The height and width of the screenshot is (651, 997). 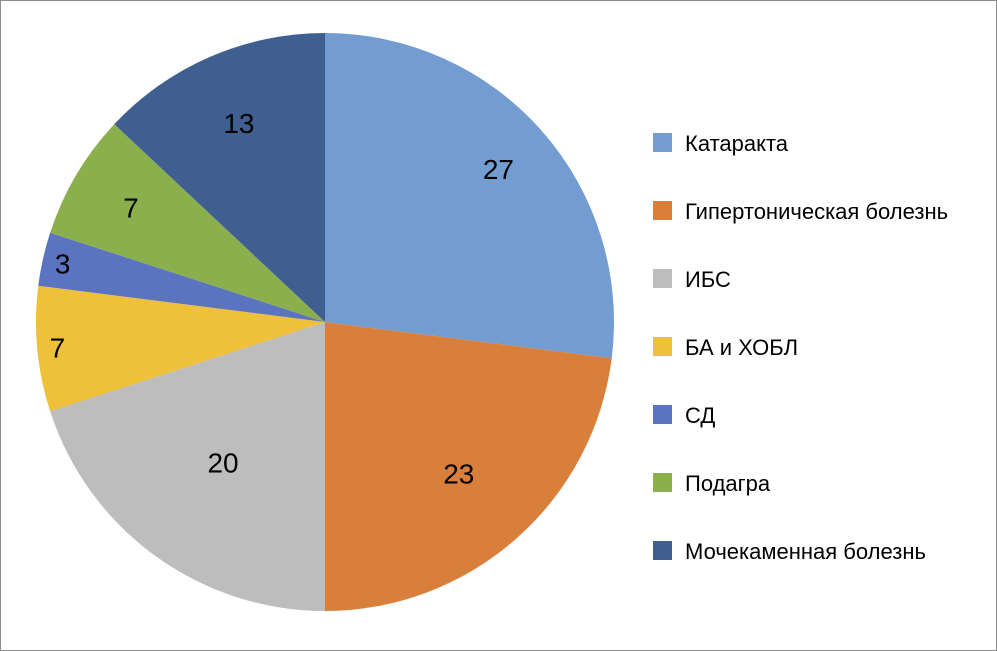 I want to click on legend-item-5: СД, so click(x=684, y=415).